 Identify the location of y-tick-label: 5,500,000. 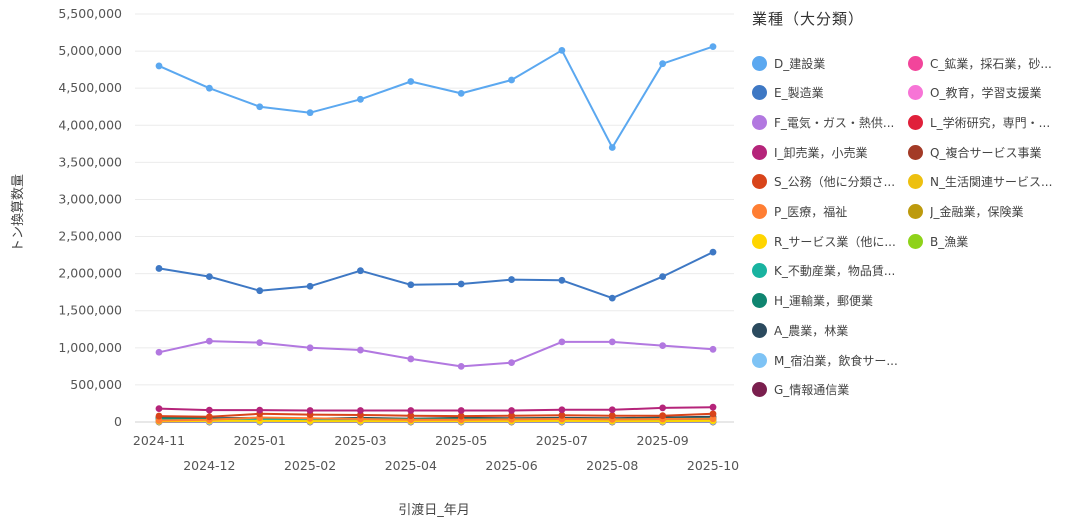
(90, 13).